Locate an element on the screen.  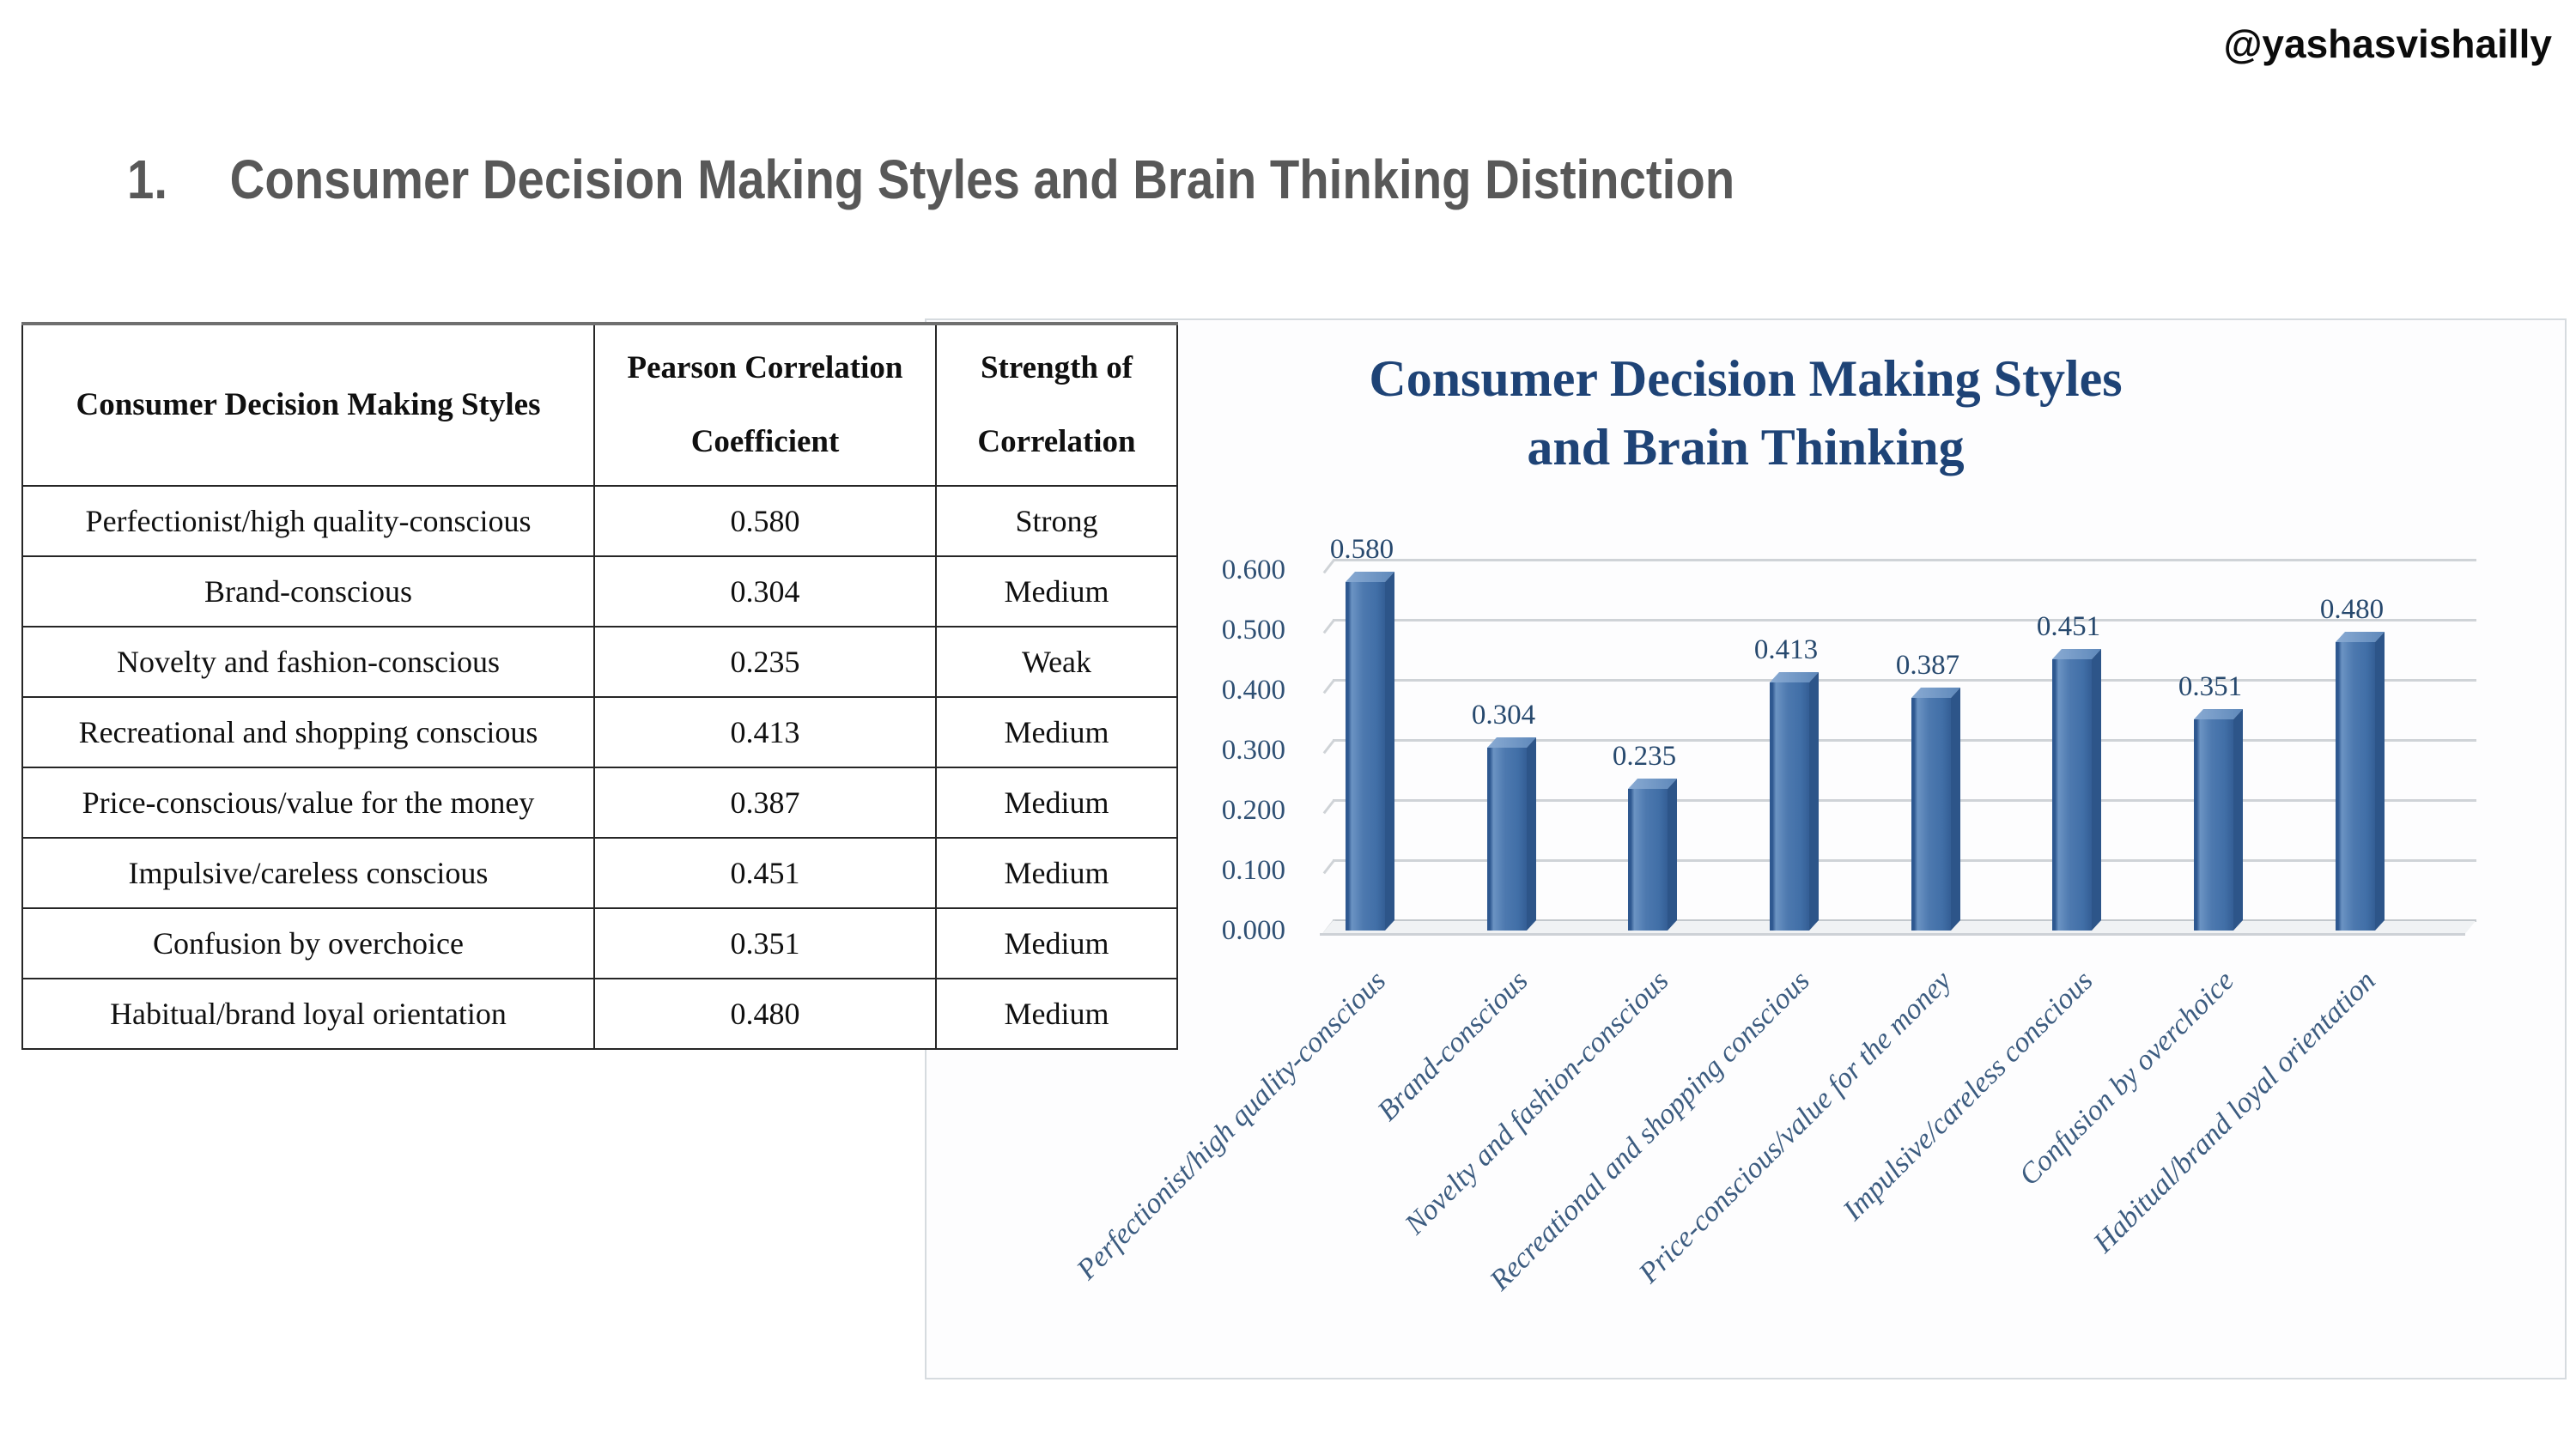
table-cell: Novelty and fashion-conscious is located at coordinates (308, 662).